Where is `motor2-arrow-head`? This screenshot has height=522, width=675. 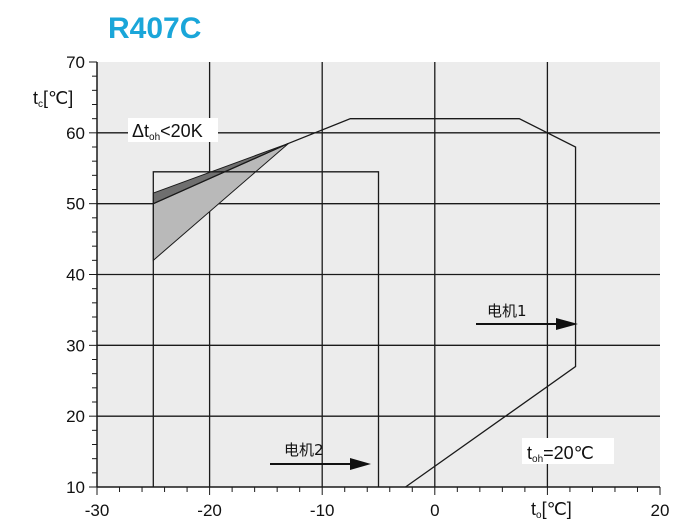 motor2-arrow-head is located at coordinates (360, 464).